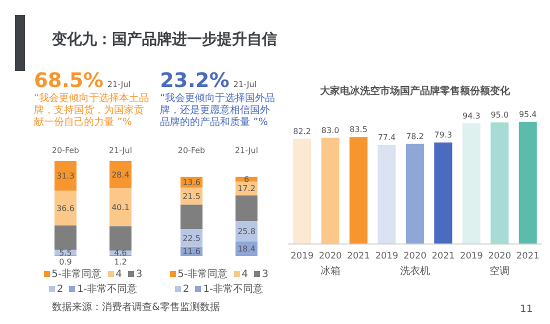 Image resolution: width=550 pixels, height=324 pixels. I want to click on text: 空调, so click(499, 271).